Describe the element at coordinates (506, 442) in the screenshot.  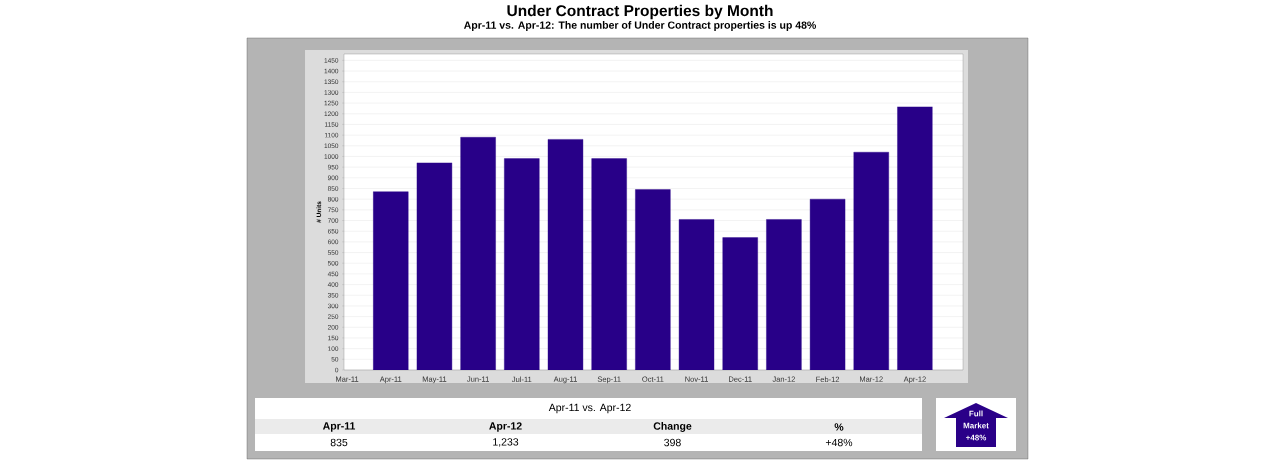
I see `text: 1,233` at that location.